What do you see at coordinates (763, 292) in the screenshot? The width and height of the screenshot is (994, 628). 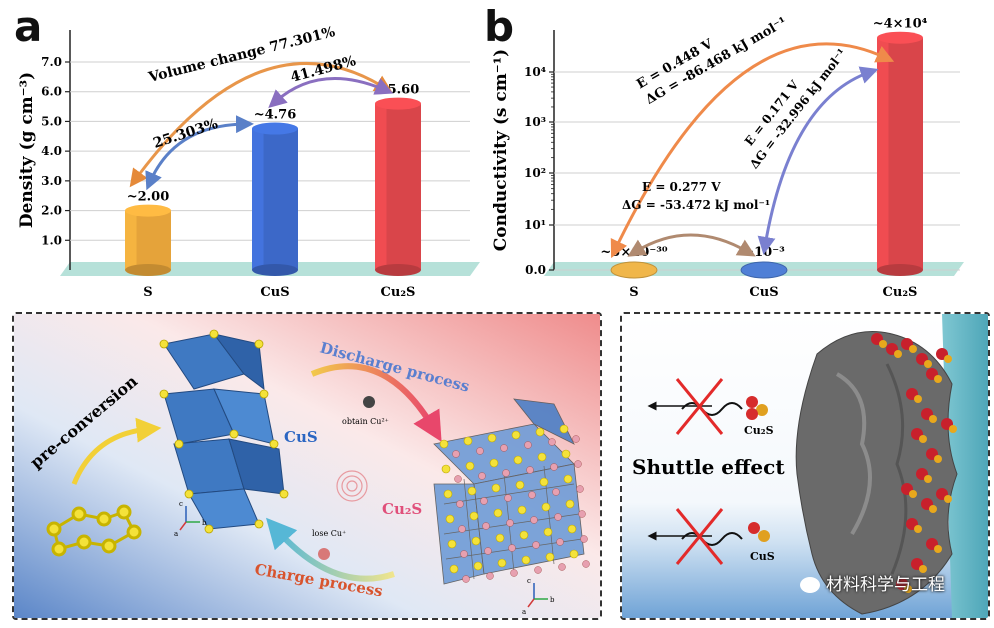 I see `conductivity-category-label: CuS` at bounding box center [763, 292].